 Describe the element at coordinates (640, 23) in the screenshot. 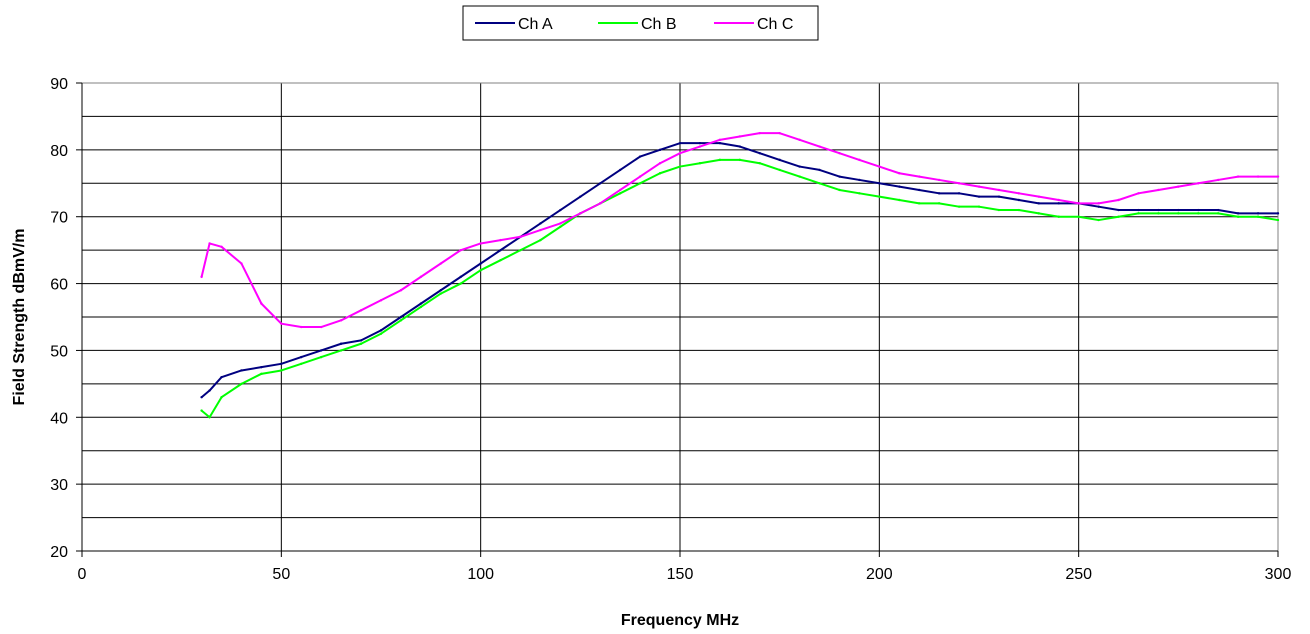

I see `legend: Ch A Ch B Ch C` at that location.